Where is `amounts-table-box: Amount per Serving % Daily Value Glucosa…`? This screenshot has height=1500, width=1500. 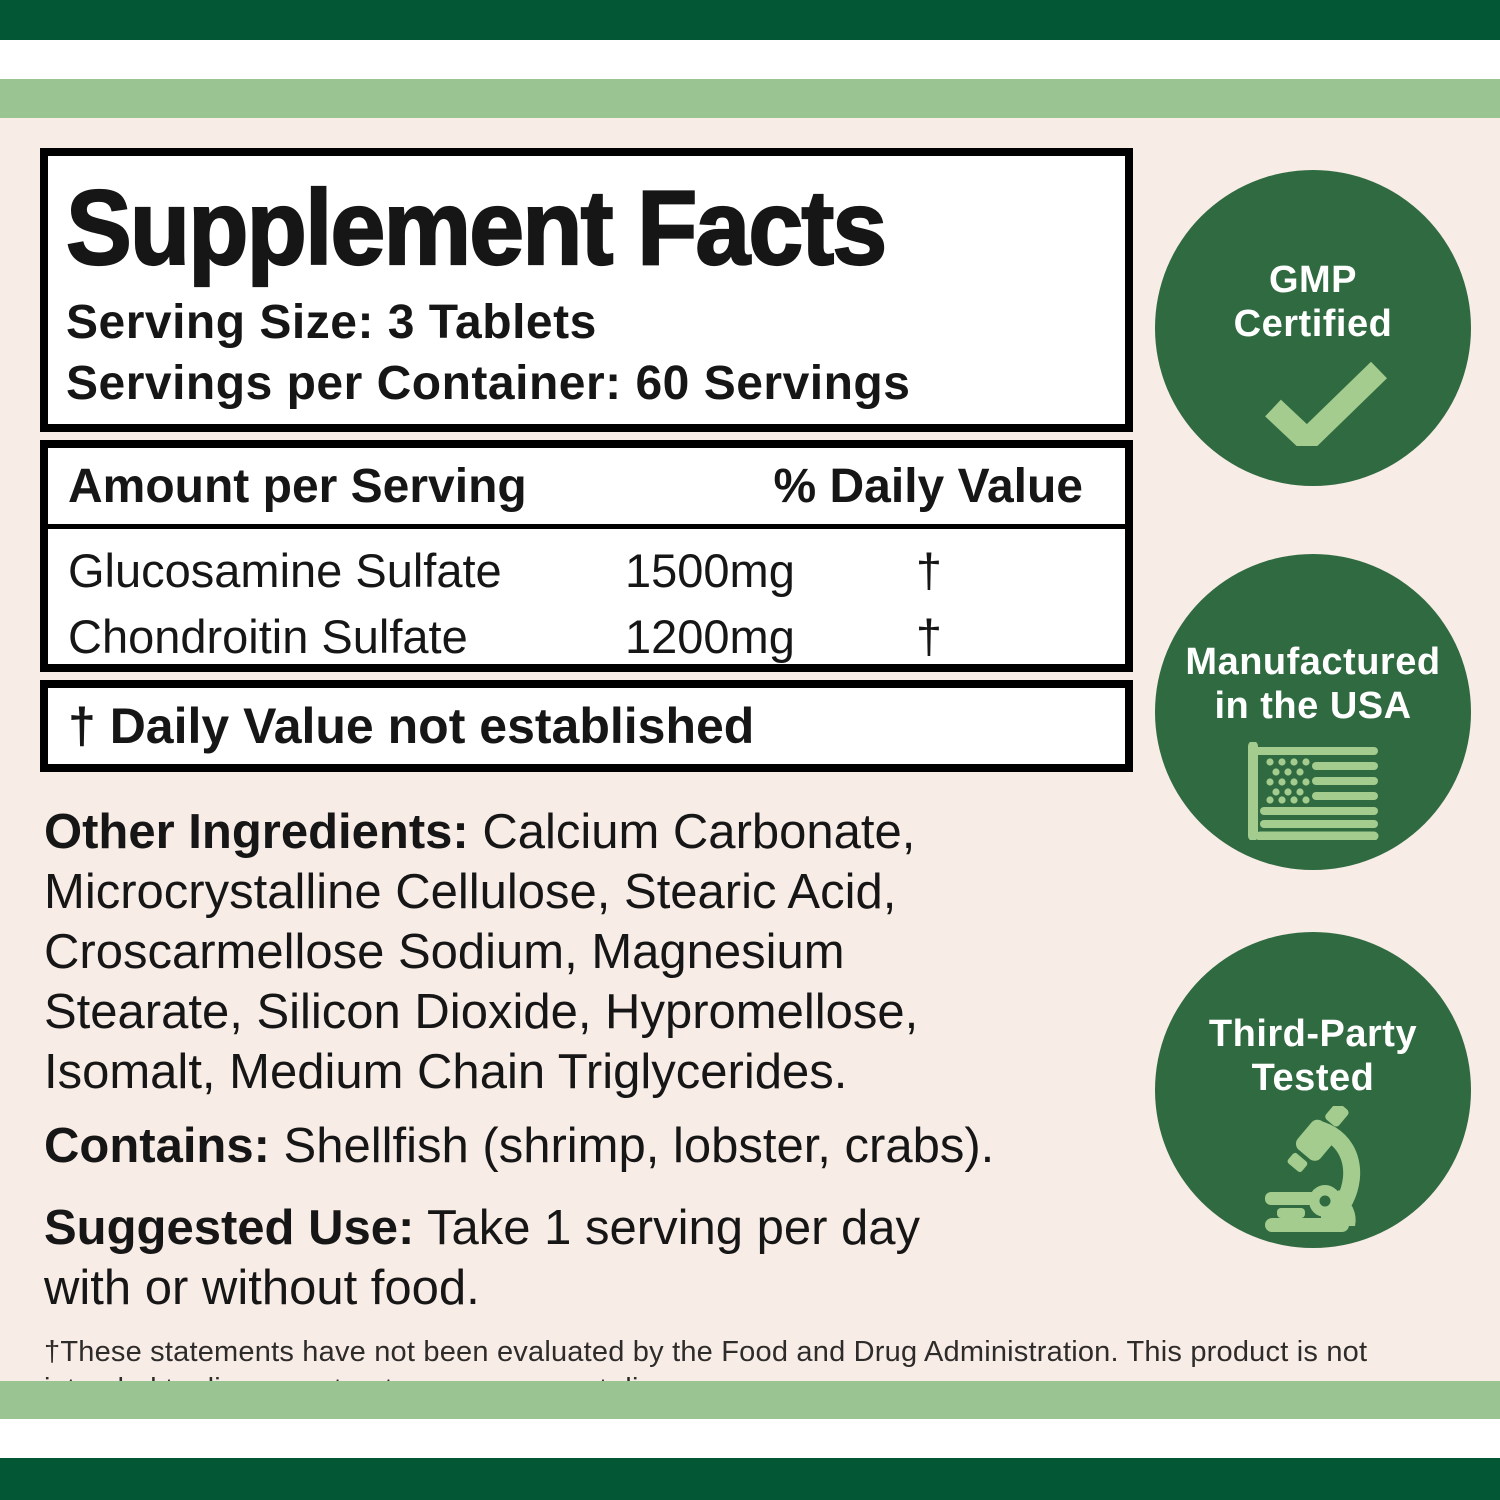 amounts-table-box: Amount per Serving % Daily Value Glucosa… is located at coordinates (586, 556).